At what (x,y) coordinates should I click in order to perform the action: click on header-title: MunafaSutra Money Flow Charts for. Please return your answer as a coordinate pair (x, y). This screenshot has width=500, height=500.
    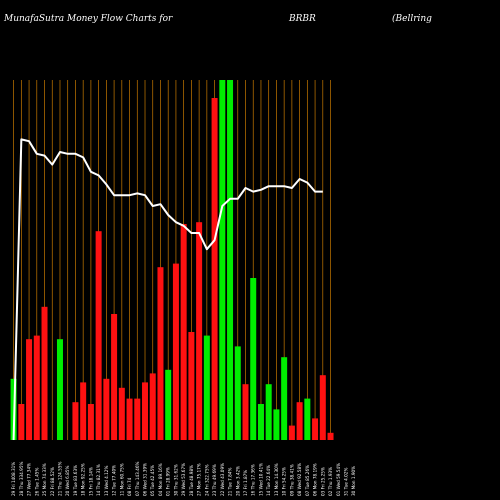
    Looking at the image, I should click on (88, 19).